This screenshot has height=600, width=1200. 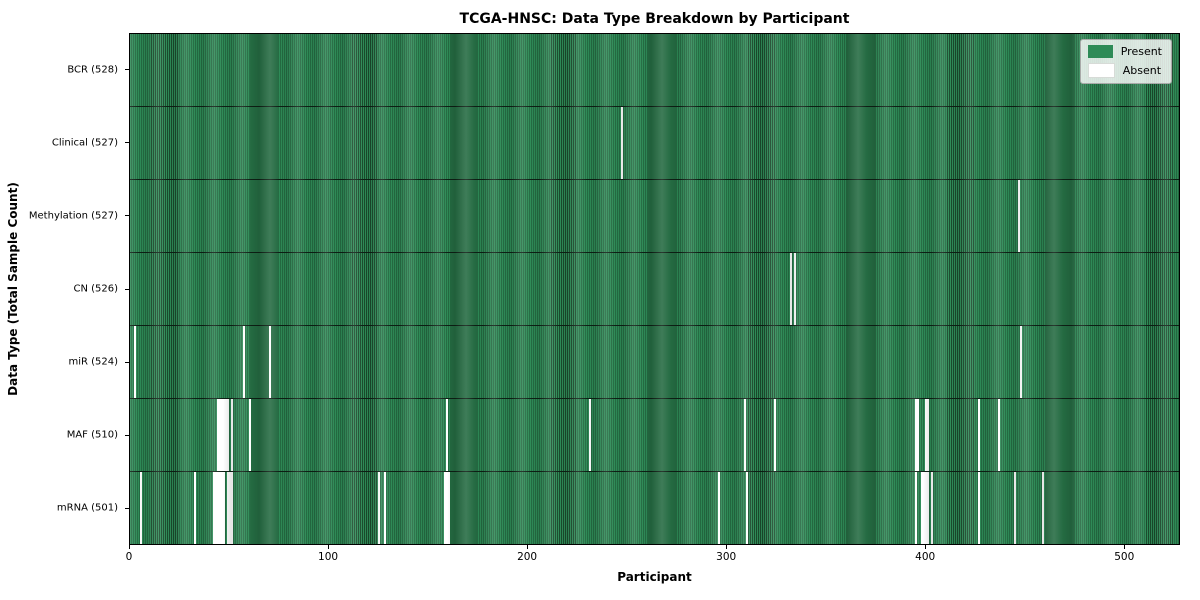 What do you see at coordinates (654, 577) in the screenshot?
I see `x-axis-title: Participant` at bounding box center [654, 577].